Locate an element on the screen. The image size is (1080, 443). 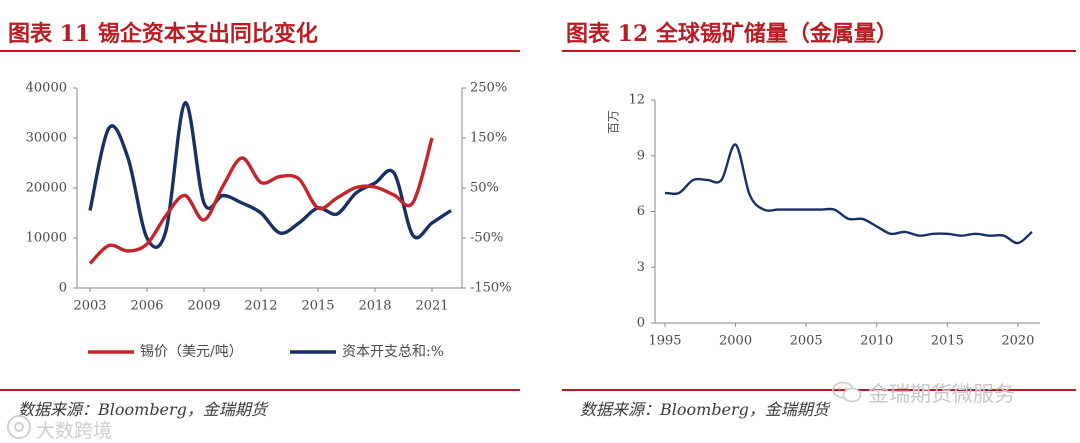
right-chart-x-tick-label: 2005 is located at coordinates (806, 341).